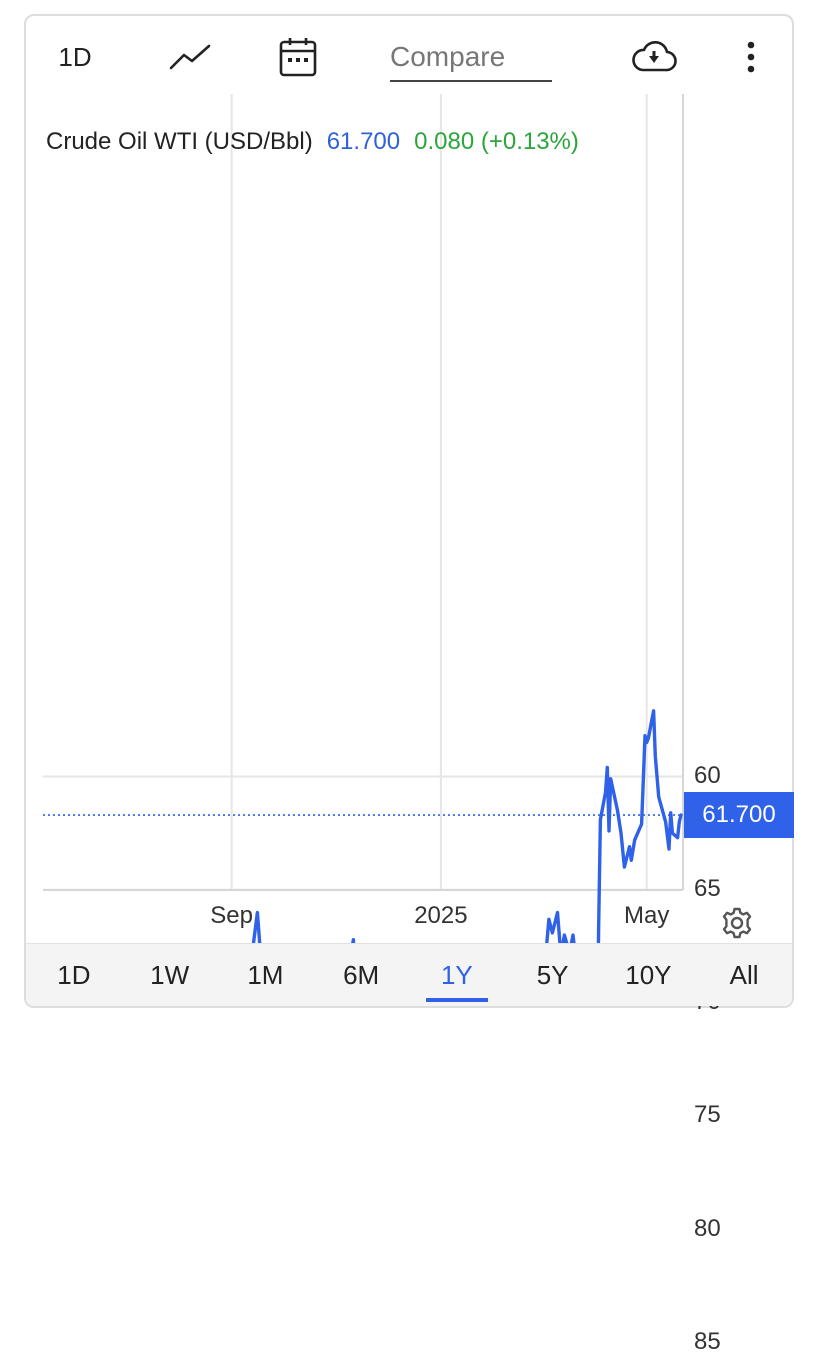 The width and height of the screenshot is (819, 1356). Describe the element at coordinates (707, 1115) in the screenshot. I see `y-tick-label: 75` at that location.